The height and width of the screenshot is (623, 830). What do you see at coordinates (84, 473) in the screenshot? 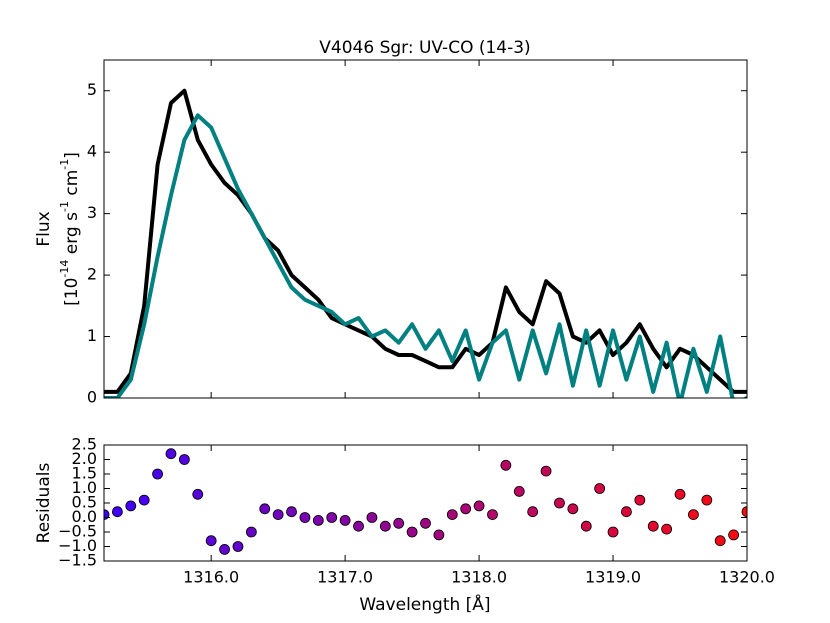
I see `y-tick-label: 1.5` at bounding box center [84, 473].